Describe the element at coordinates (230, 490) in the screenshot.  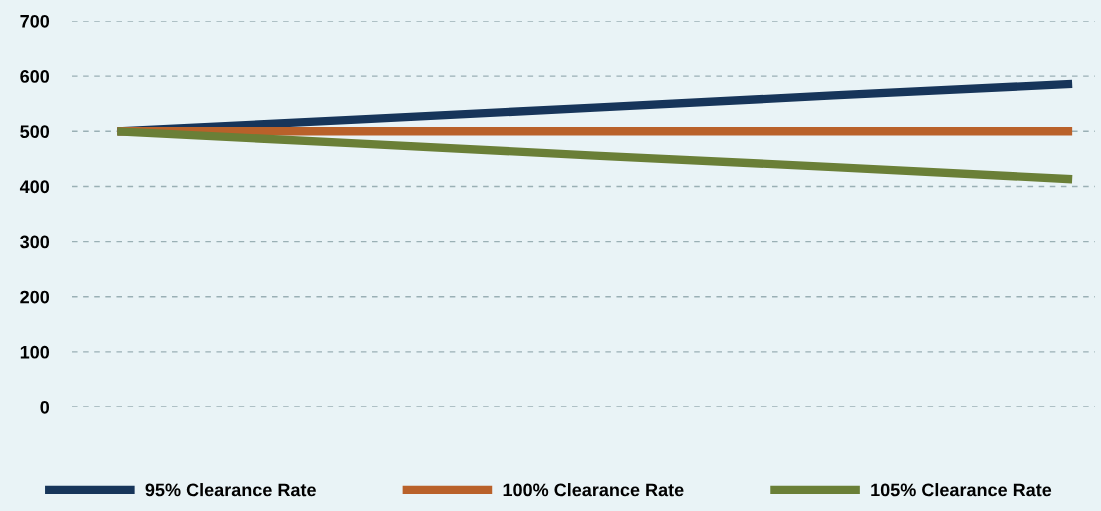
I see `legend-label: 95% Clearance Rate` at that location.